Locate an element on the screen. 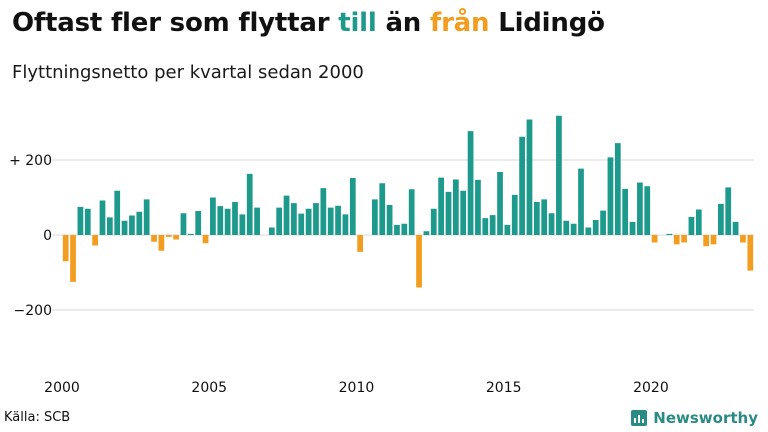 The image size is (768, 432). x-tick-label: 2010 is located at coordinates (357, 388).